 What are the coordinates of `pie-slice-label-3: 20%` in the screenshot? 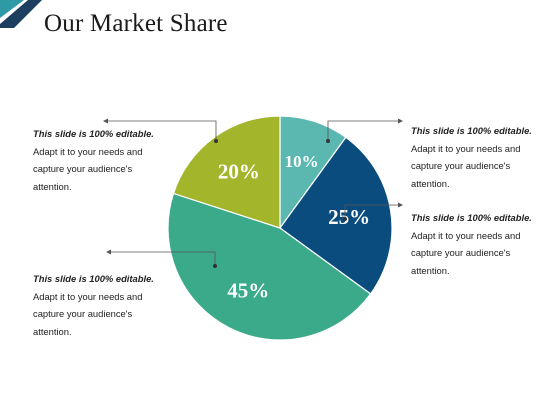 It's located at (239, 171).